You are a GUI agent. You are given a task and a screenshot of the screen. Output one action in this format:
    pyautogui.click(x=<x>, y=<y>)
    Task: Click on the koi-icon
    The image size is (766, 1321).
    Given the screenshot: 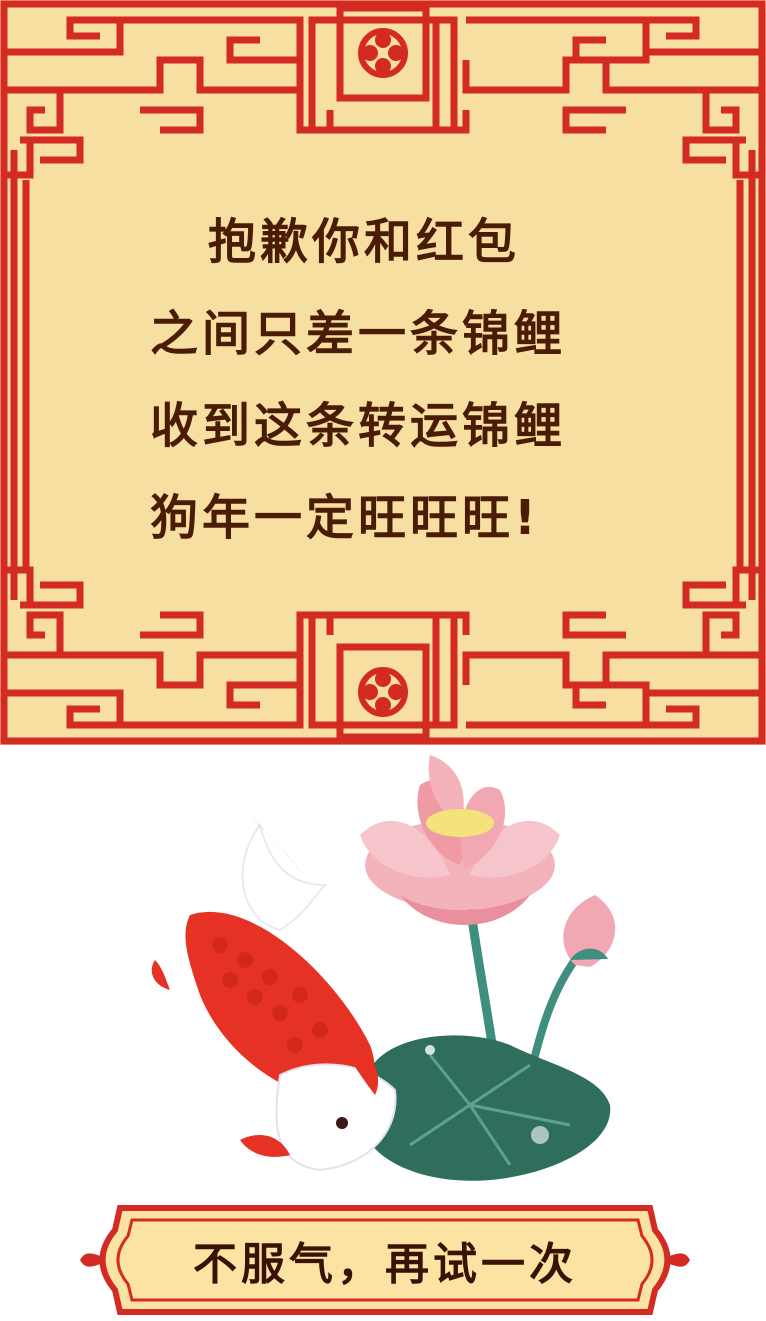 What is the action you would take?
    pyautogui.click(x=274, y=994)
    